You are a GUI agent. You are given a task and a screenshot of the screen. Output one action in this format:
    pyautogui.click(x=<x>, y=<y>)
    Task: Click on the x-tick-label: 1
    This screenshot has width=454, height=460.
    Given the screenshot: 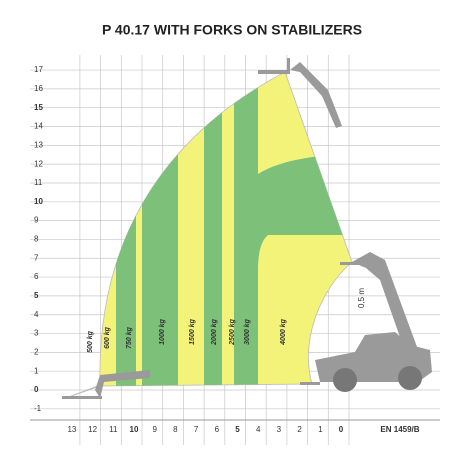 What is the action you would take?
    pyautogui.click(x=320, y=429)
    